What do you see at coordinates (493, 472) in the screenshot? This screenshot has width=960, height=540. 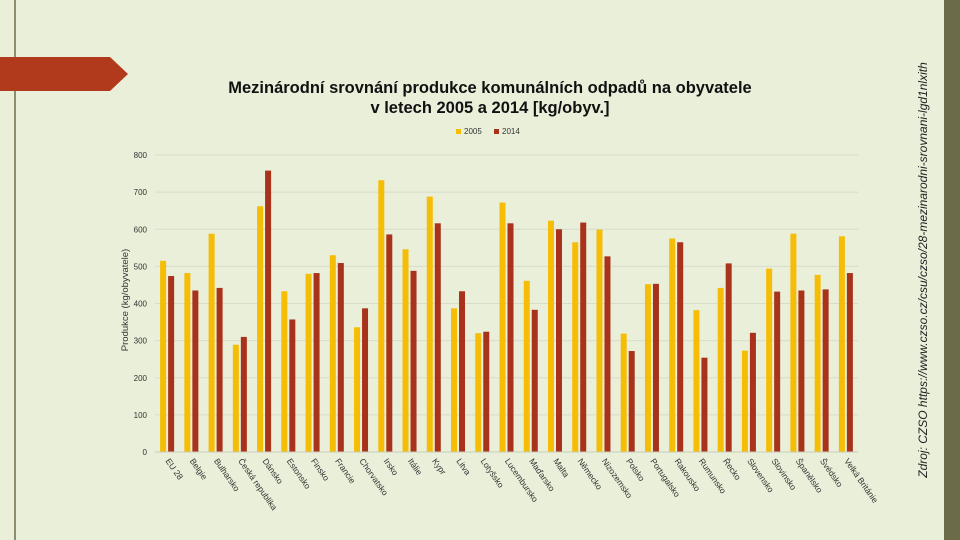 I see `x-tick-label: Lotyšsko` at bounding box center [493, 472].